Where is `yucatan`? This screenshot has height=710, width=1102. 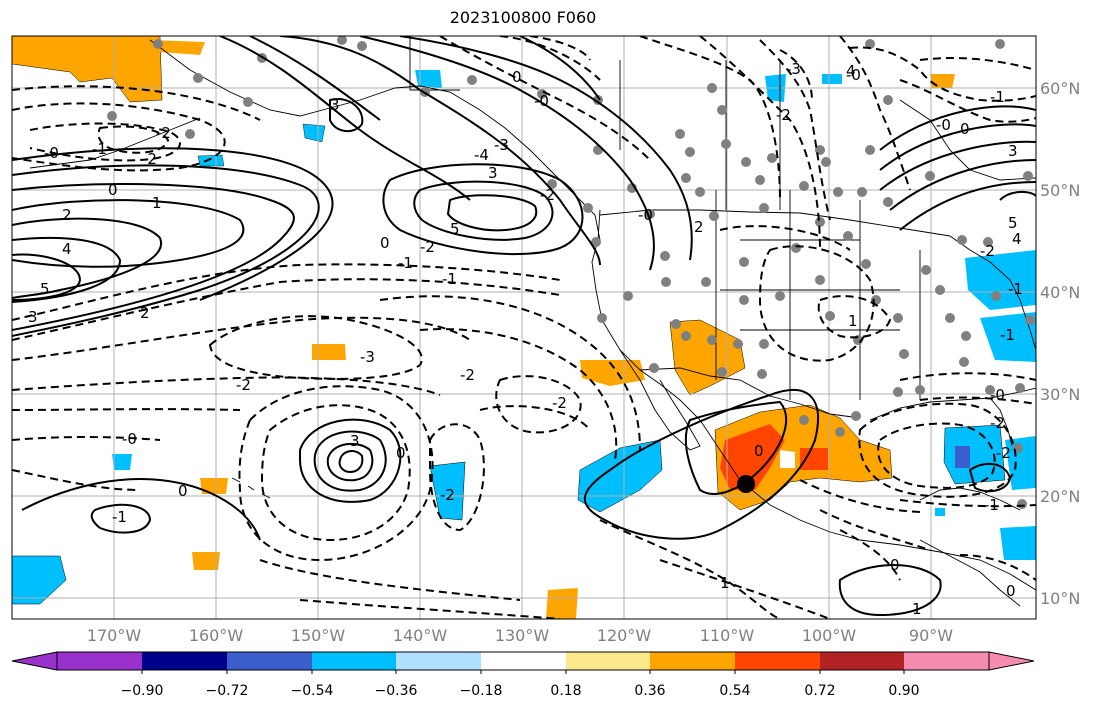
yucatan is located at coordinates (970, 499).